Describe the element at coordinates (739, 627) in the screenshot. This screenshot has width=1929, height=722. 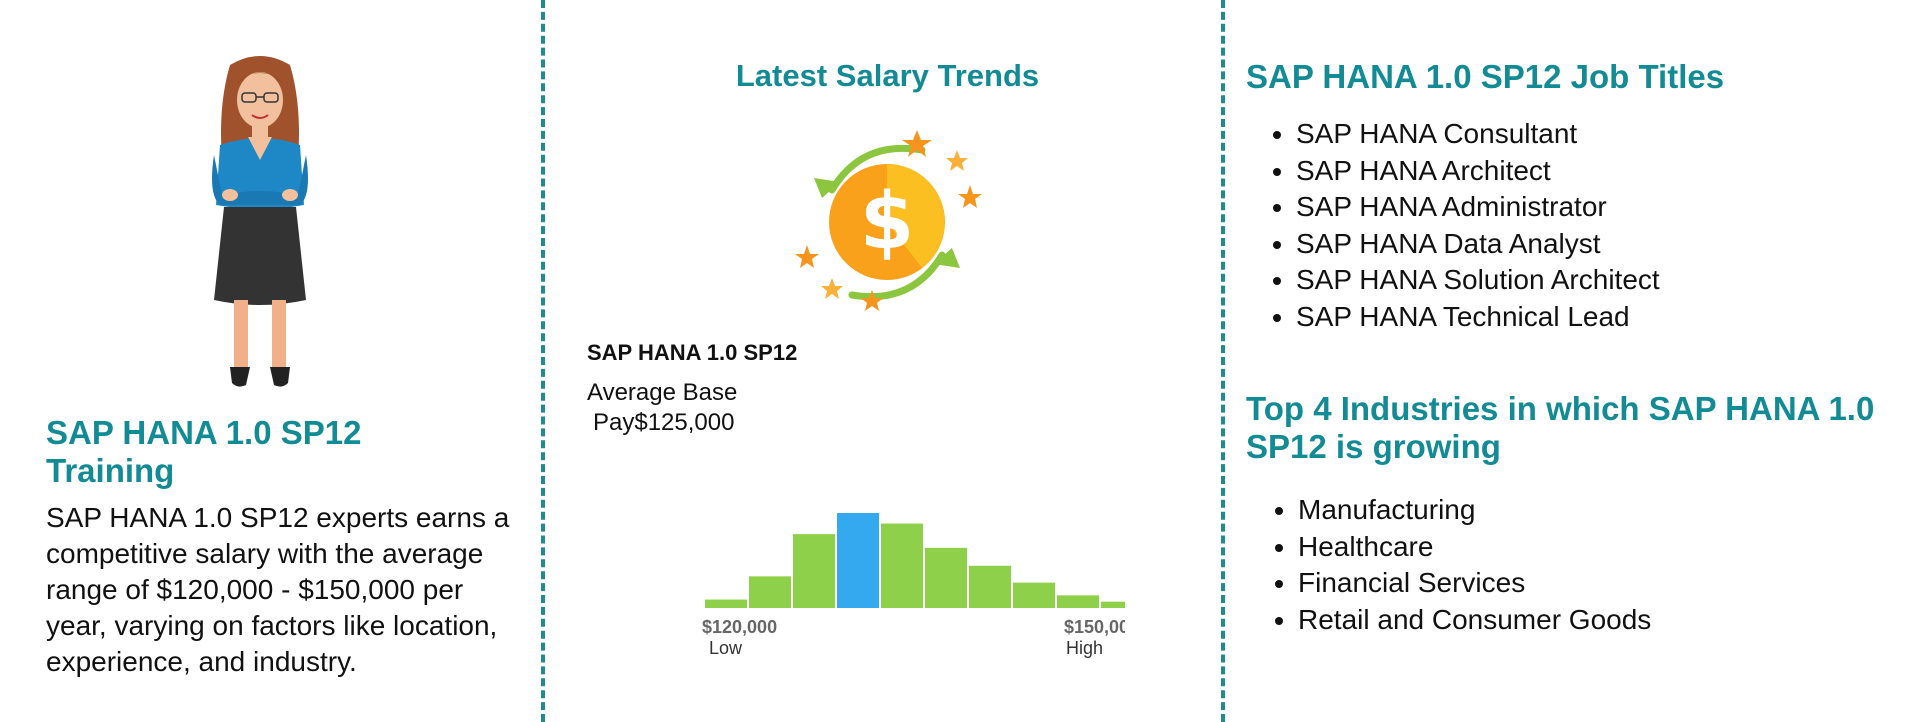
I see `low-value-label: $120,000` at that location.